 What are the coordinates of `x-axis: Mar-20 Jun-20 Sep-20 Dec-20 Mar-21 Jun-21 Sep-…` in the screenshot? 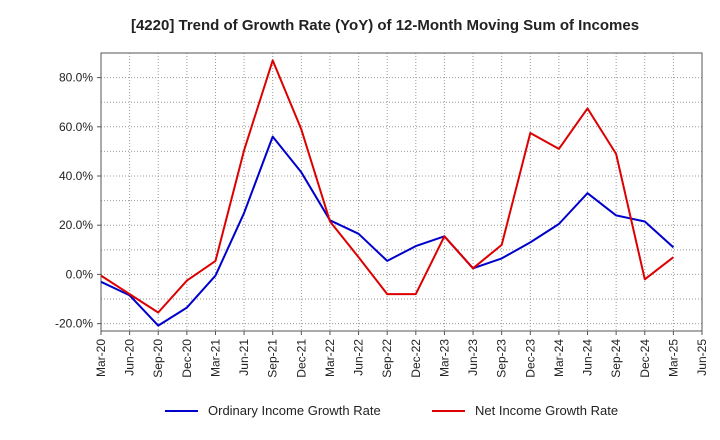 It's located at (401, 354).